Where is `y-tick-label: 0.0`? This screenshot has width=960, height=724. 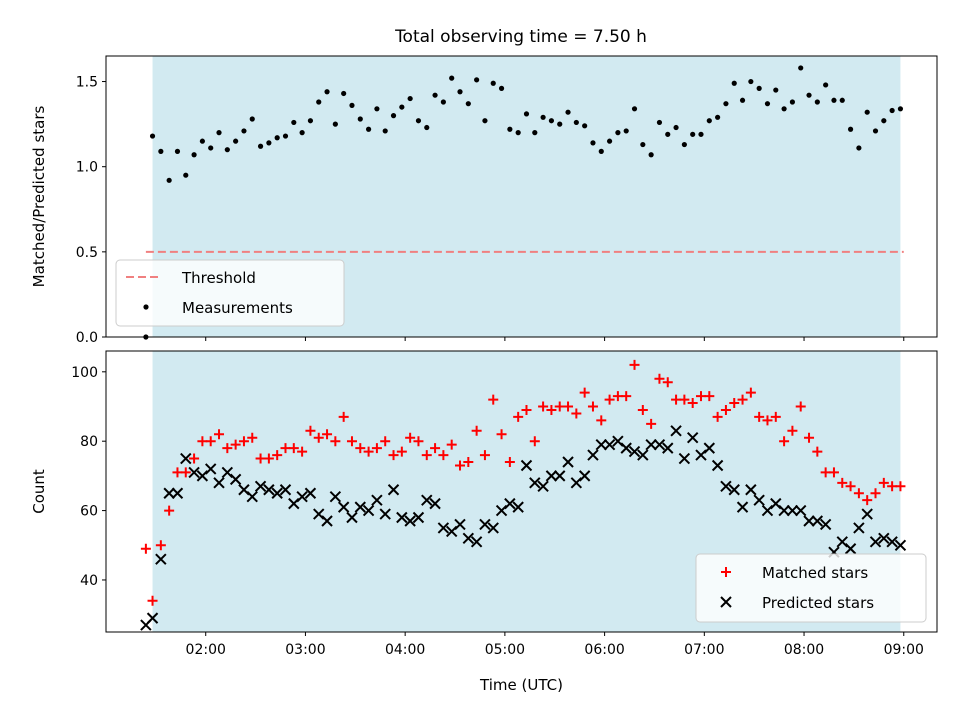
y-tick-label: 0.0 is located at coordinates (87, 338).